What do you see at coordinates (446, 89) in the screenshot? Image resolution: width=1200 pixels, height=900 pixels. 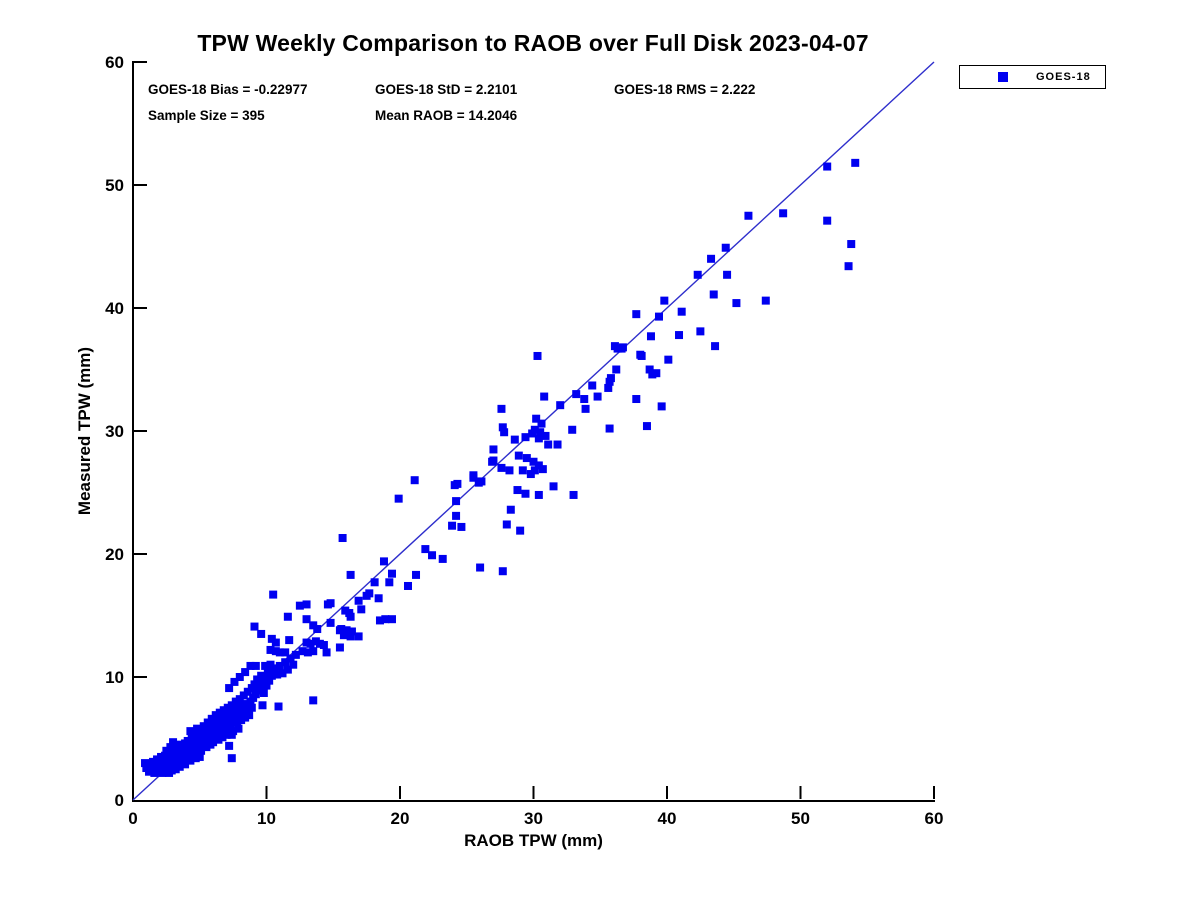 I see `stat-std: GOES-18 StD = 2.2101` at bounding box center [446, 89].